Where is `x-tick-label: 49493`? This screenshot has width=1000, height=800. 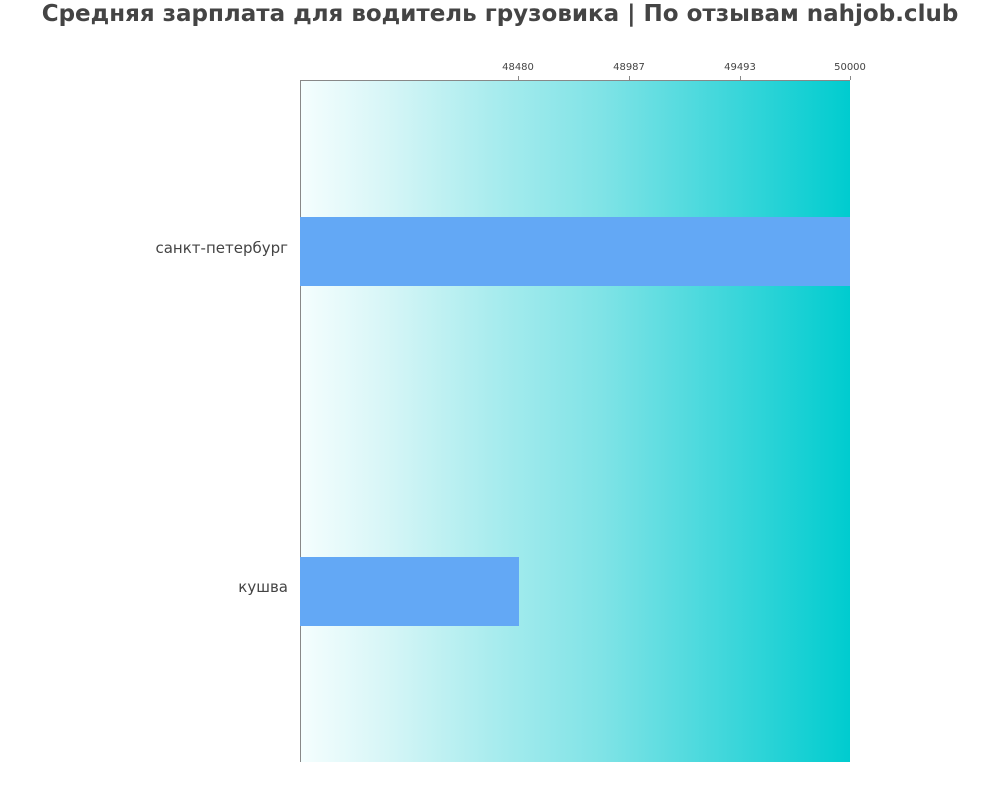
x-tick-label: 49493 is located at coordinates (740, 67).